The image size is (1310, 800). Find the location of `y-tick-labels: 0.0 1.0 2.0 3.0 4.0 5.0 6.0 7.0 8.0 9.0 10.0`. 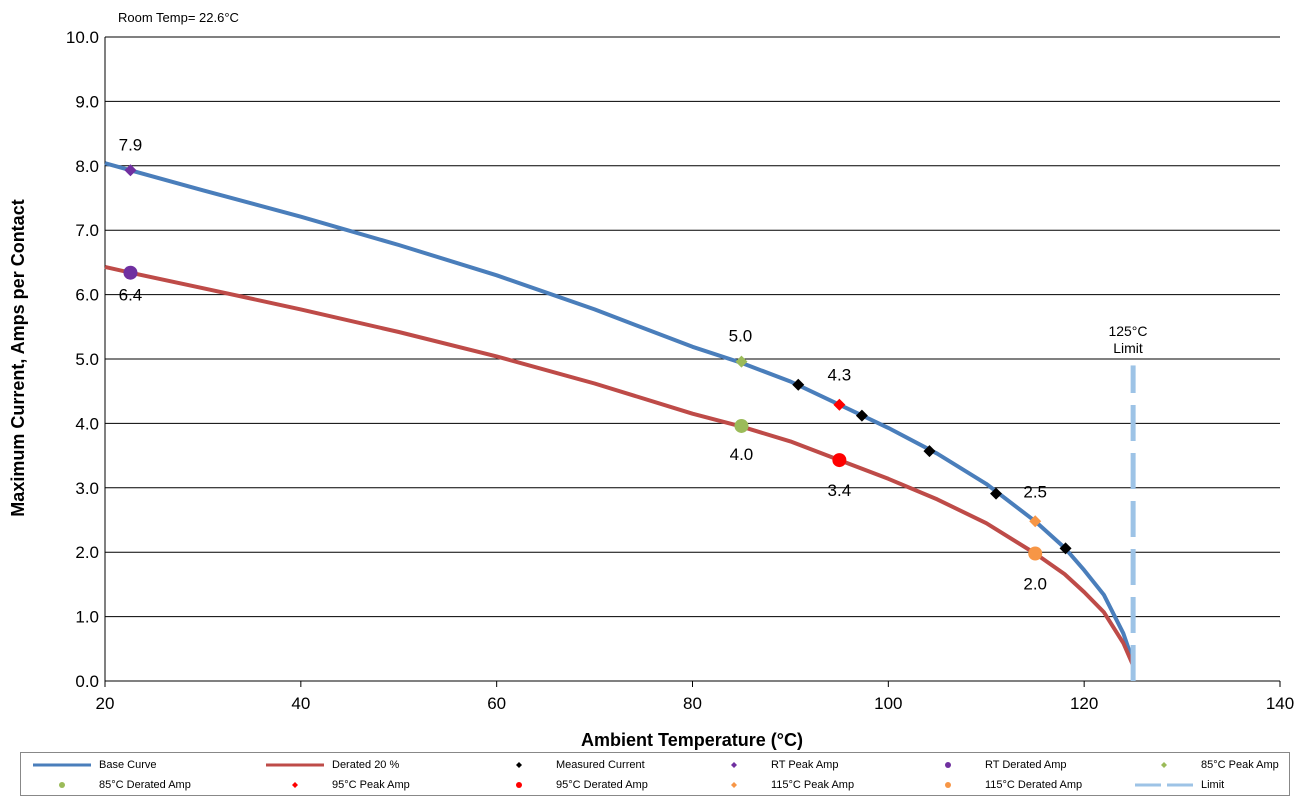

y-tick-labels: 0.0 1.0 2.0 3.0 4.0 5.0 6.0 7.0 8.0 9.0 10.0 is located at coordinates (82, 359).